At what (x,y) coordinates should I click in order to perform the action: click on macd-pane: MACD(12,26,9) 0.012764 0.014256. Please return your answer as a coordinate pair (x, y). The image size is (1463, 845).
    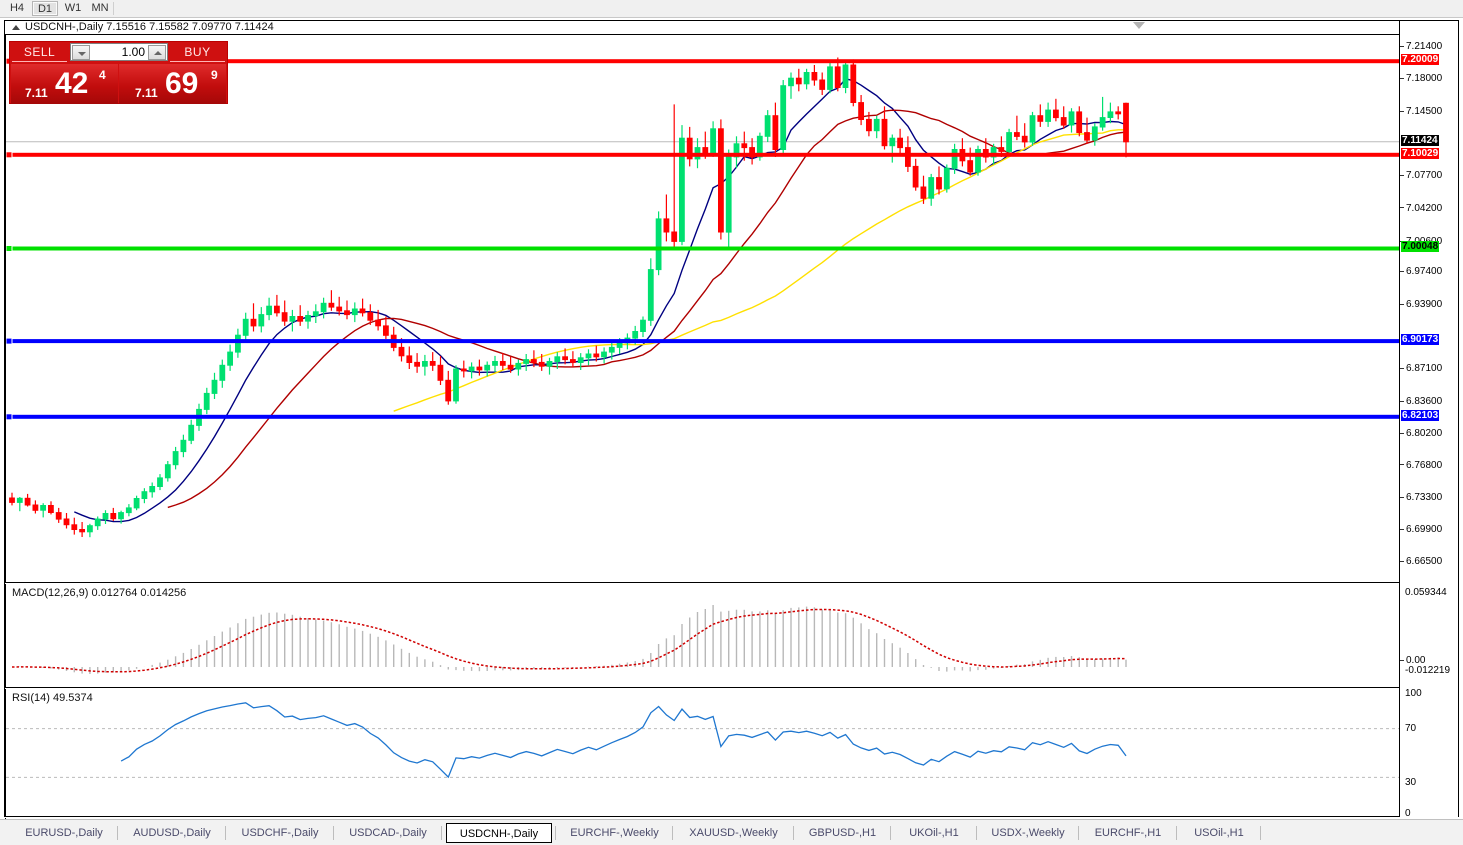
    Looking at the image, I should click on (702, 636).